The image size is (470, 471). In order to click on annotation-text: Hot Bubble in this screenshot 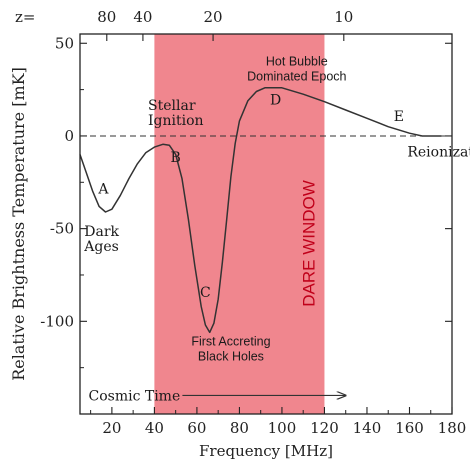, I will do `click(297, 62)`.